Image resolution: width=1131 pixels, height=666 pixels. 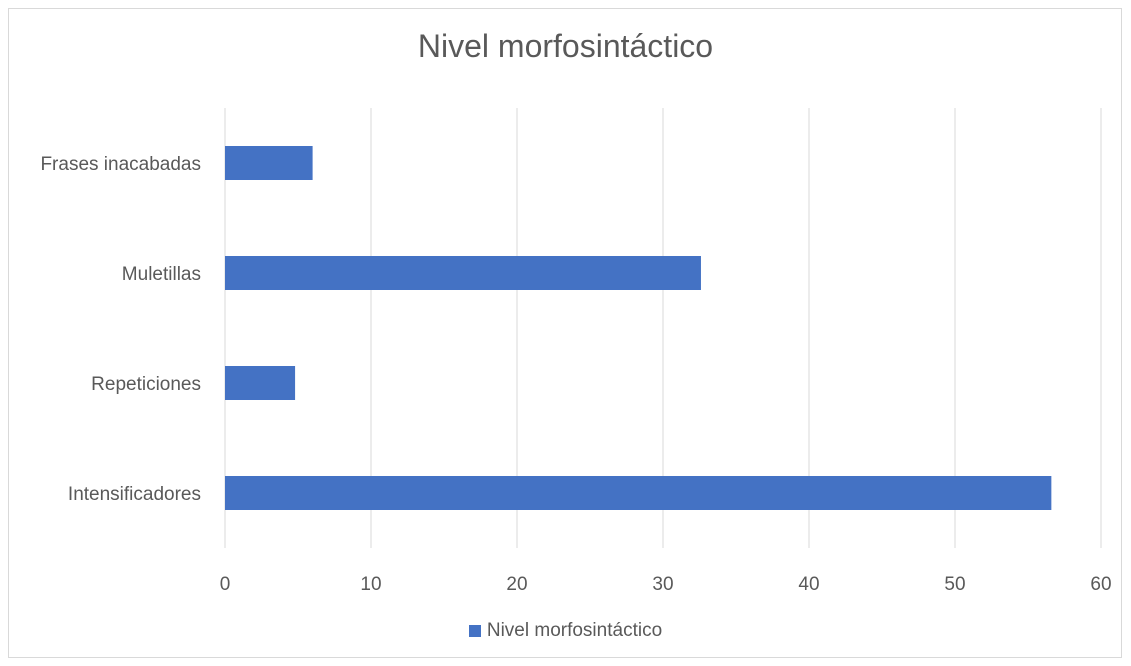 I want to click on bar-intensificadores, so click(x=638, y=493).